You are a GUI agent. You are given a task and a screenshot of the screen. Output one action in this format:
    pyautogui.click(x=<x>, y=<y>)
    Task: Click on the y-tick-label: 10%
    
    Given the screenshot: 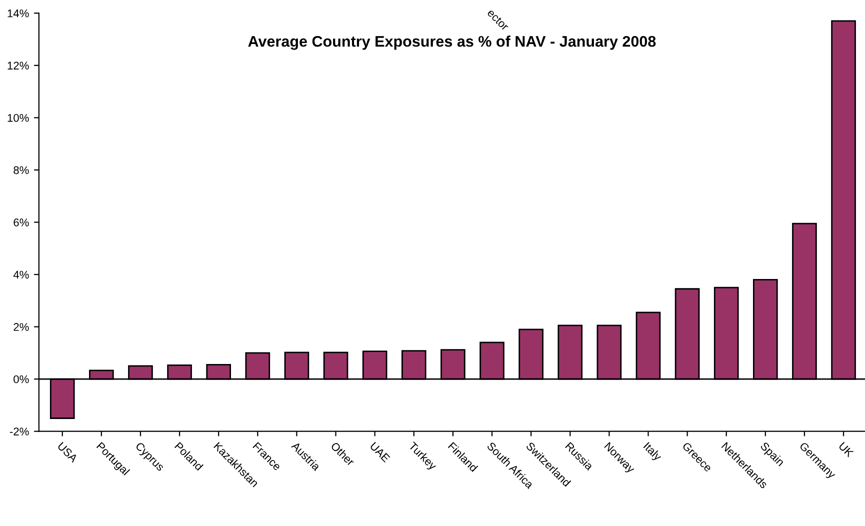 What is the action you would take?
    pyautogui.click(x=18, y=118)
    